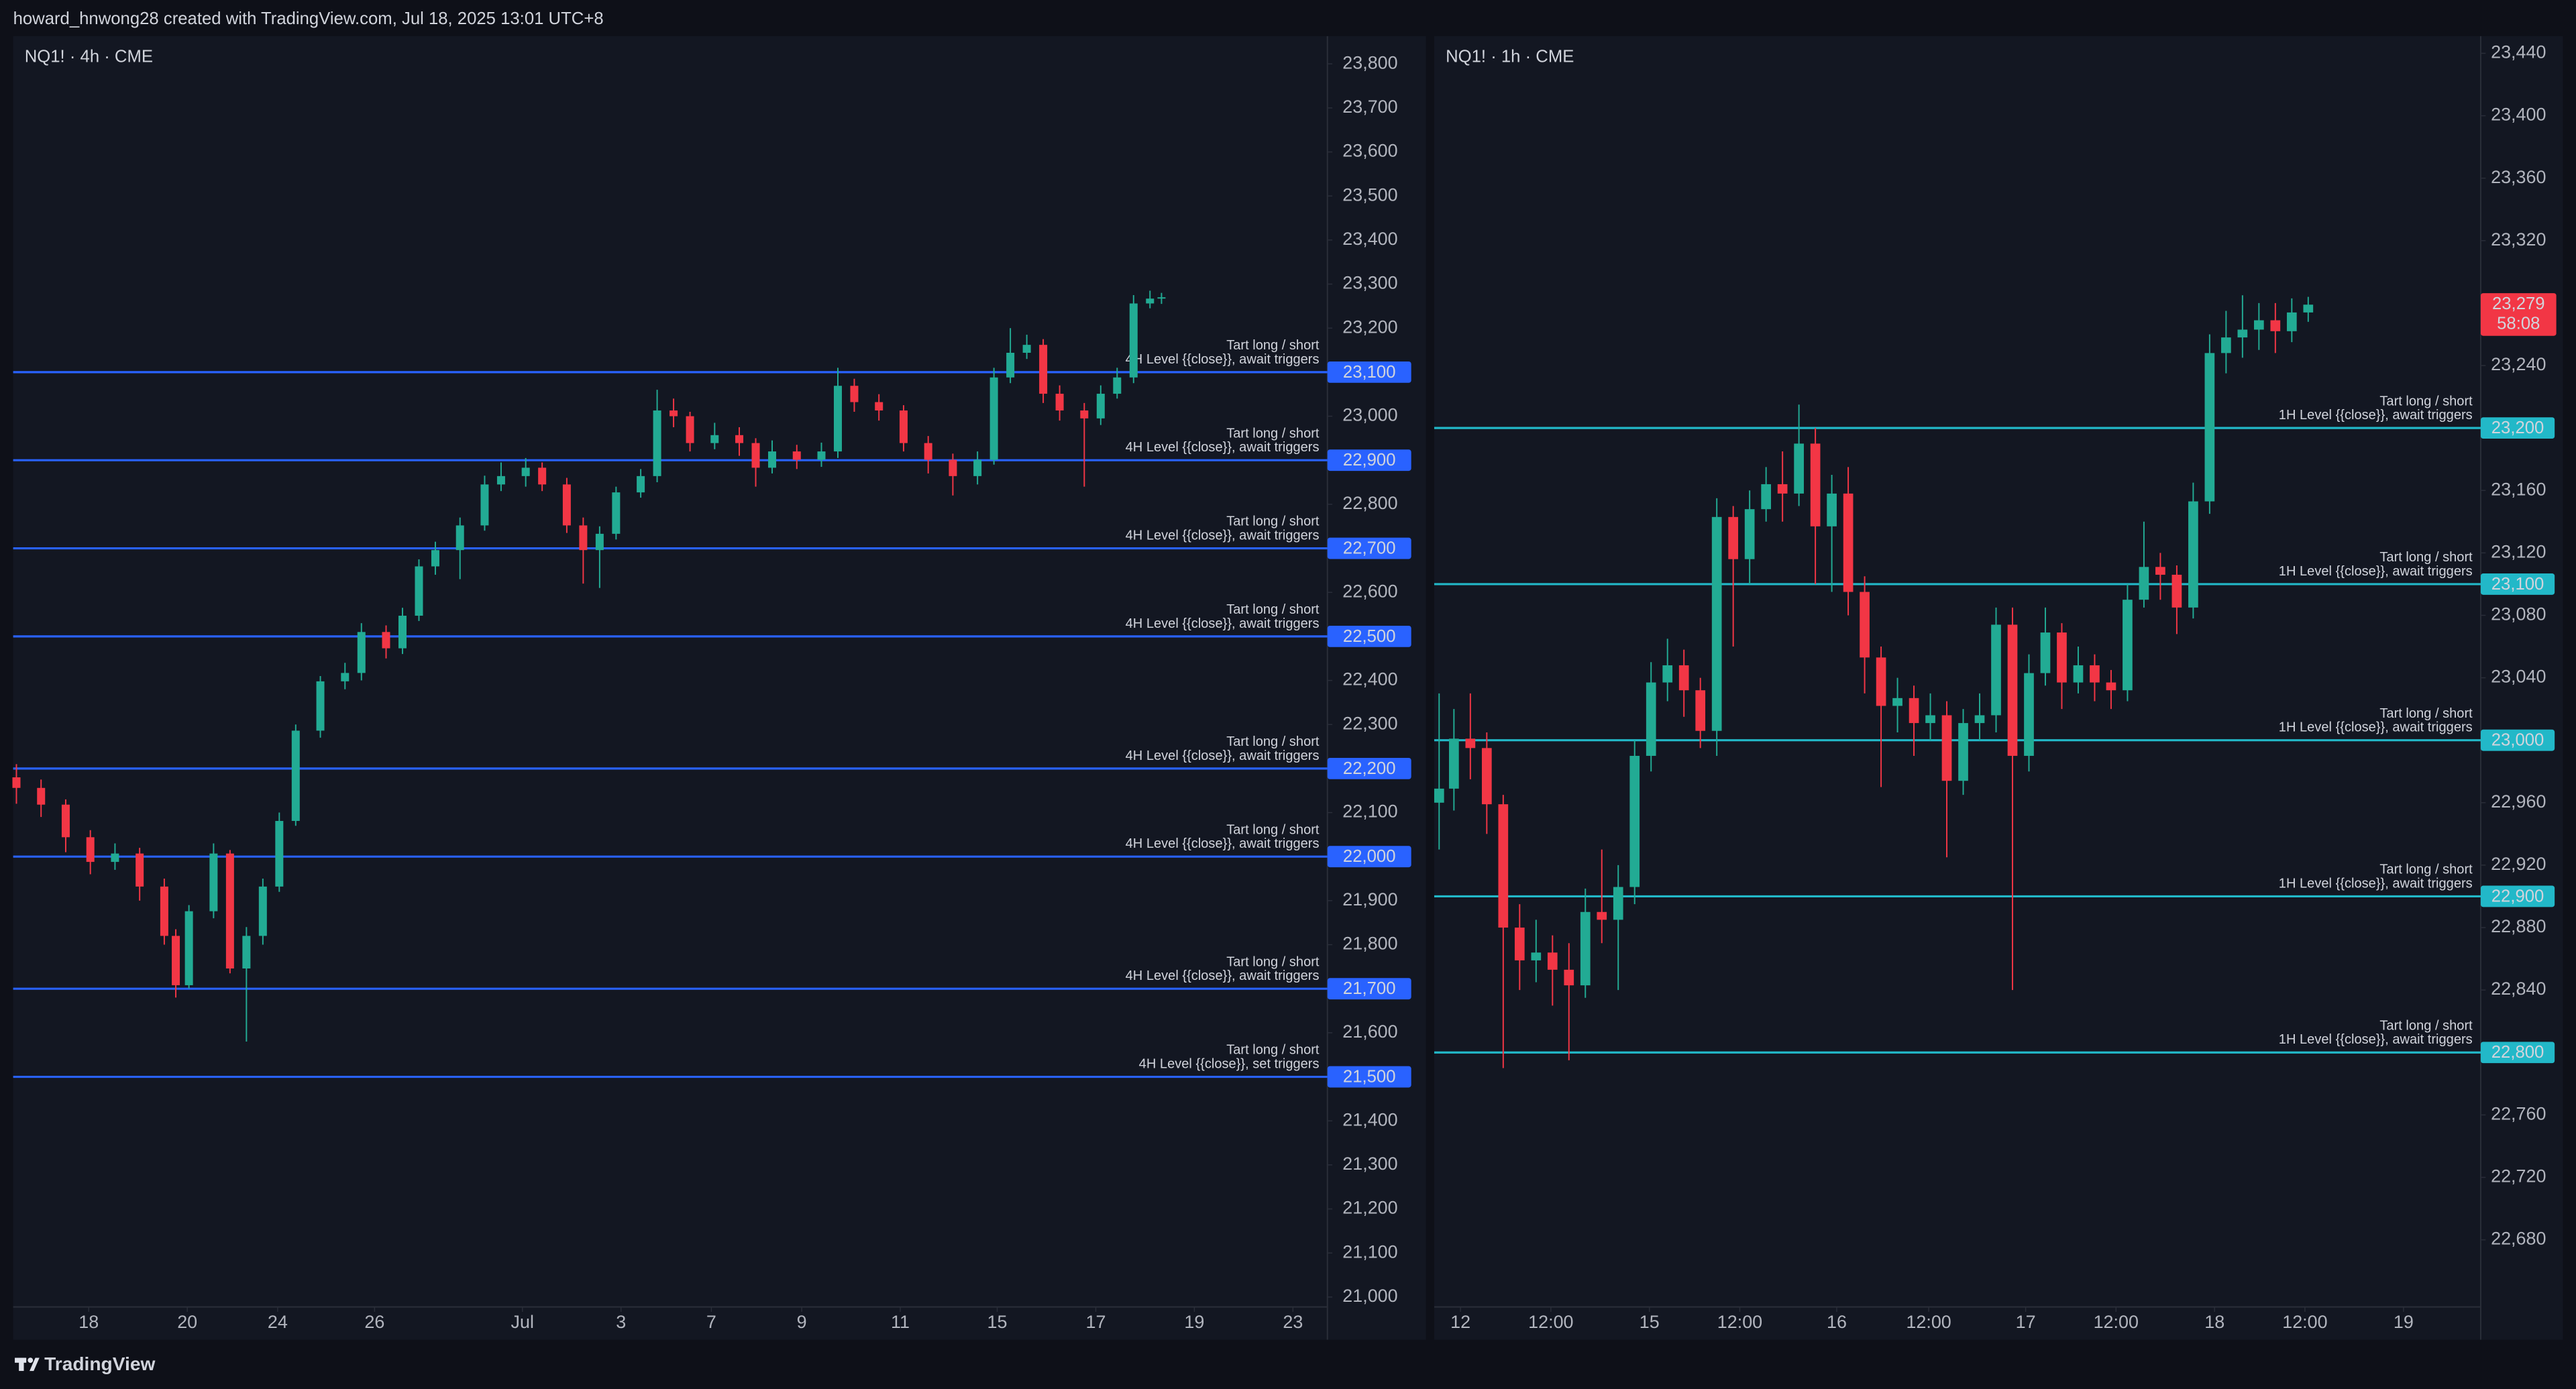 The image size is (2576, 1389). I want to click on x-tick-label: 15, so click(1650, 1322).